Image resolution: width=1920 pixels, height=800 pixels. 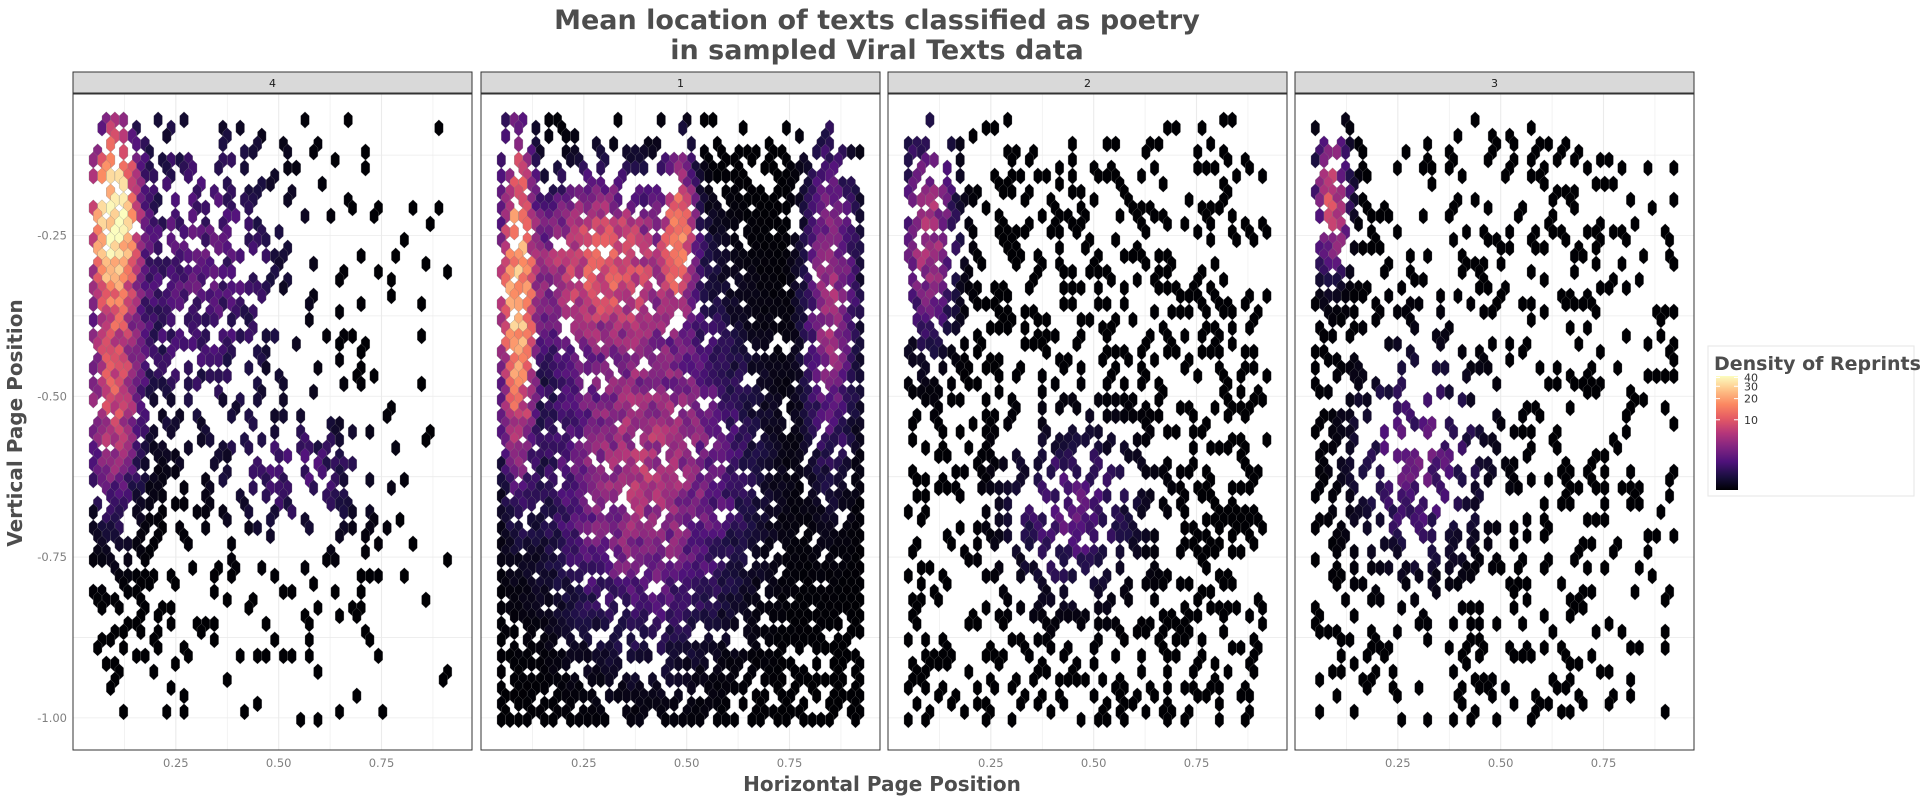 I want to click on hexbin-layer, so click(x=270, y=420).